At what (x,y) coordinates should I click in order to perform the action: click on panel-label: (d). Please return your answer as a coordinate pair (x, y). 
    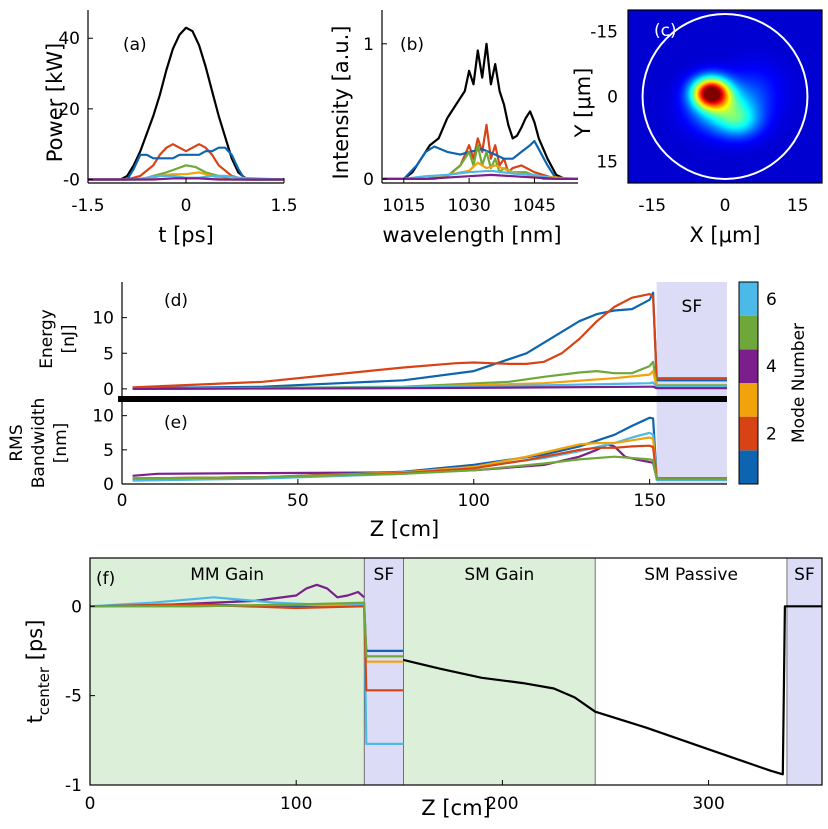
    Looking at the image, I should click on (176, 301).